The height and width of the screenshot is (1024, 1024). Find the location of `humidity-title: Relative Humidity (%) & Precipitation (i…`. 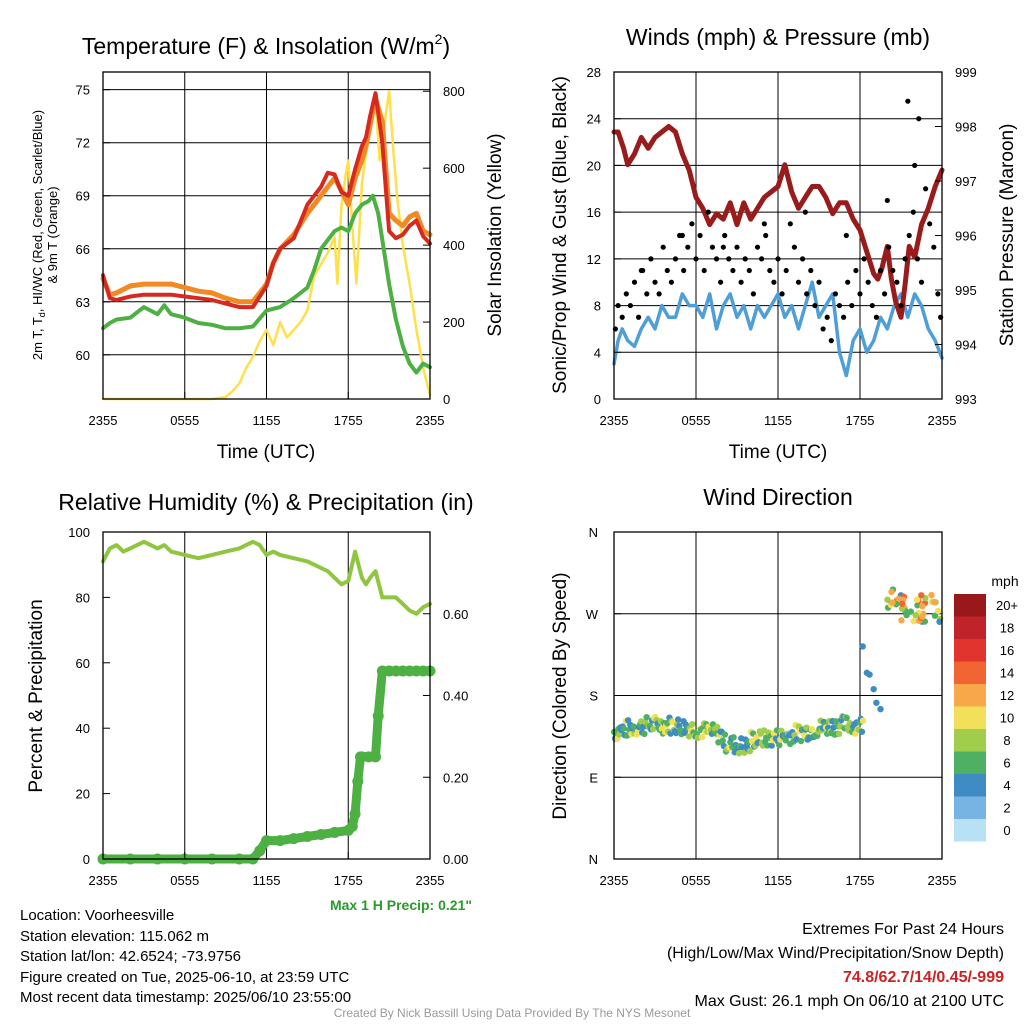

humidity-title: Relative Humidity (%) & Precipitation (i… is located at coordinates (265, 502).